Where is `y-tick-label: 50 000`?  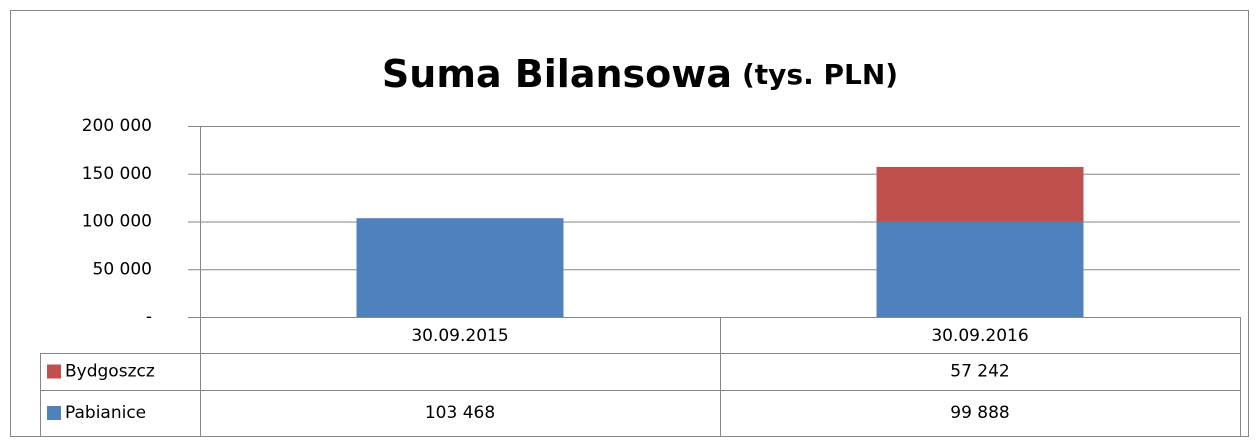
y-tick-label: 50 000 is located at coordinates (122, 269).